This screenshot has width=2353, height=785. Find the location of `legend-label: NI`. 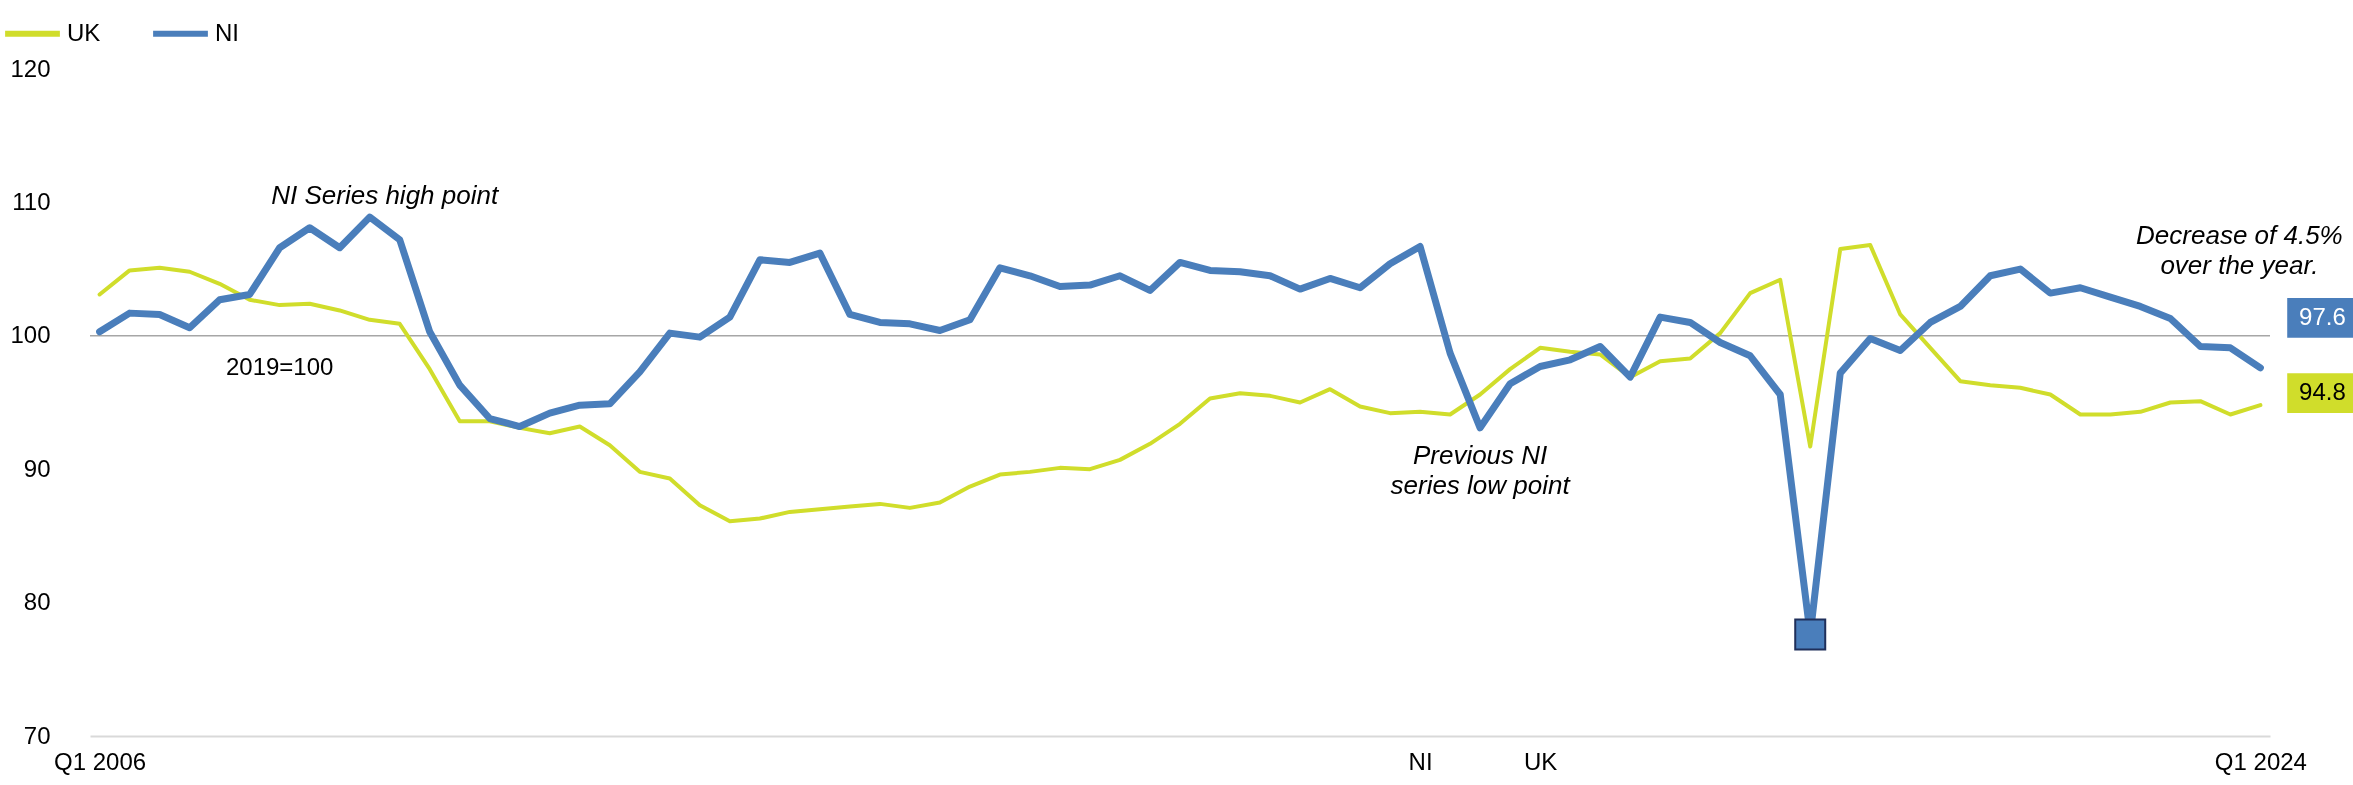

legend-label: NI is located at coordinates (227, 32).